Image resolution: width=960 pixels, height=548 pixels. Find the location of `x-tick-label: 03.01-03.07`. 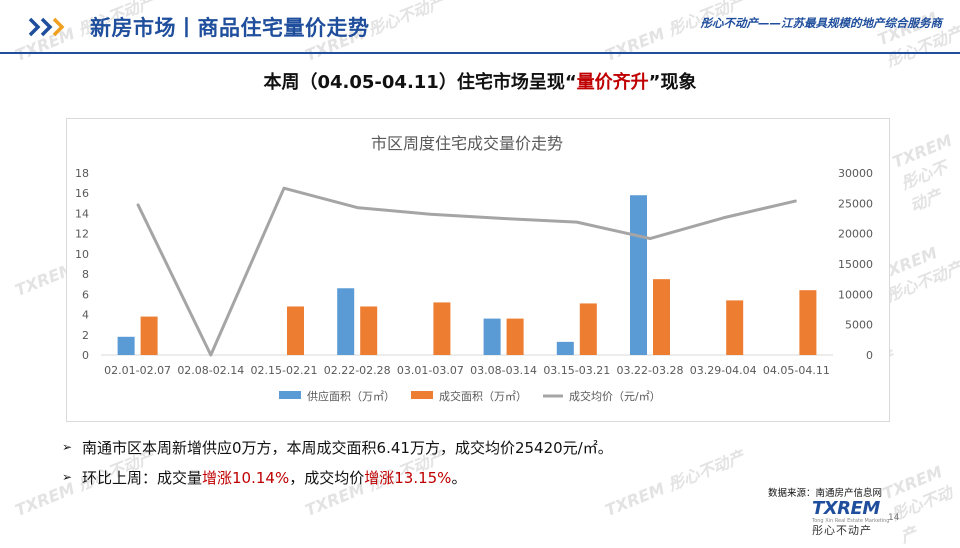

x-tick-label: 03.01-03.07 is located at coordinates (430, 370).